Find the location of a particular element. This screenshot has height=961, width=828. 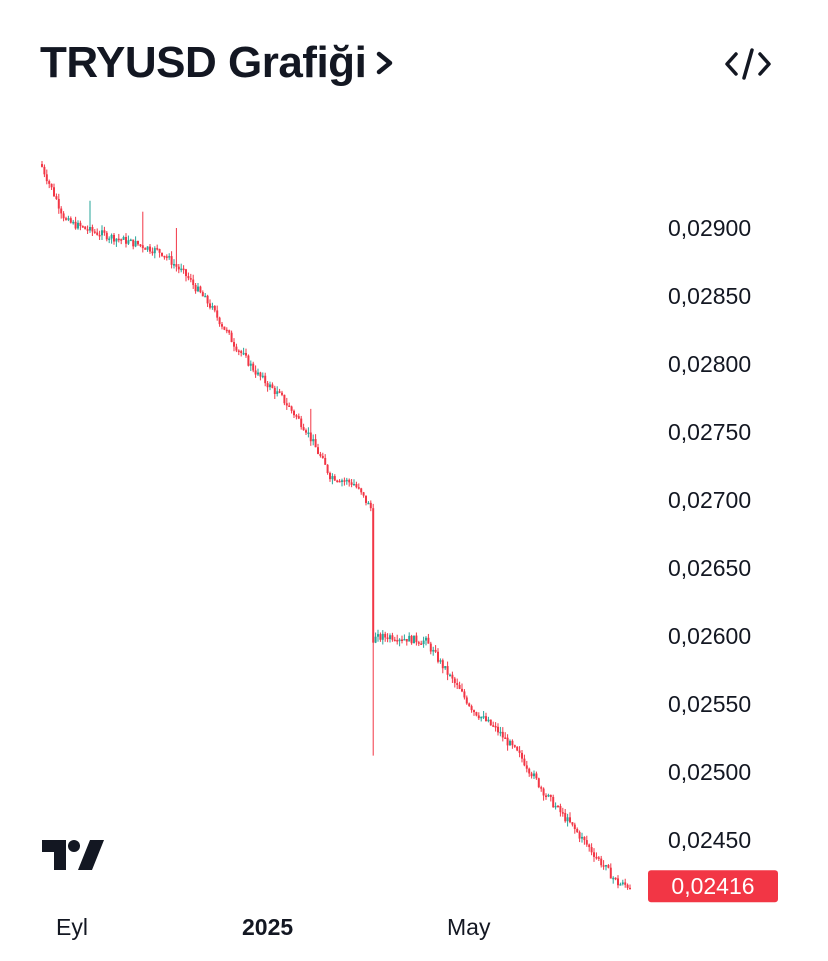

last-price-label: 0,02416 is located at coordinates (712, 886).